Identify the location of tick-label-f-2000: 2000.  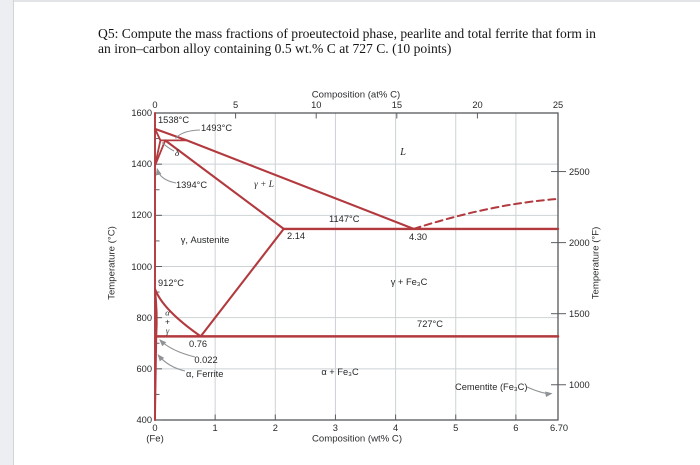
(579, 242).